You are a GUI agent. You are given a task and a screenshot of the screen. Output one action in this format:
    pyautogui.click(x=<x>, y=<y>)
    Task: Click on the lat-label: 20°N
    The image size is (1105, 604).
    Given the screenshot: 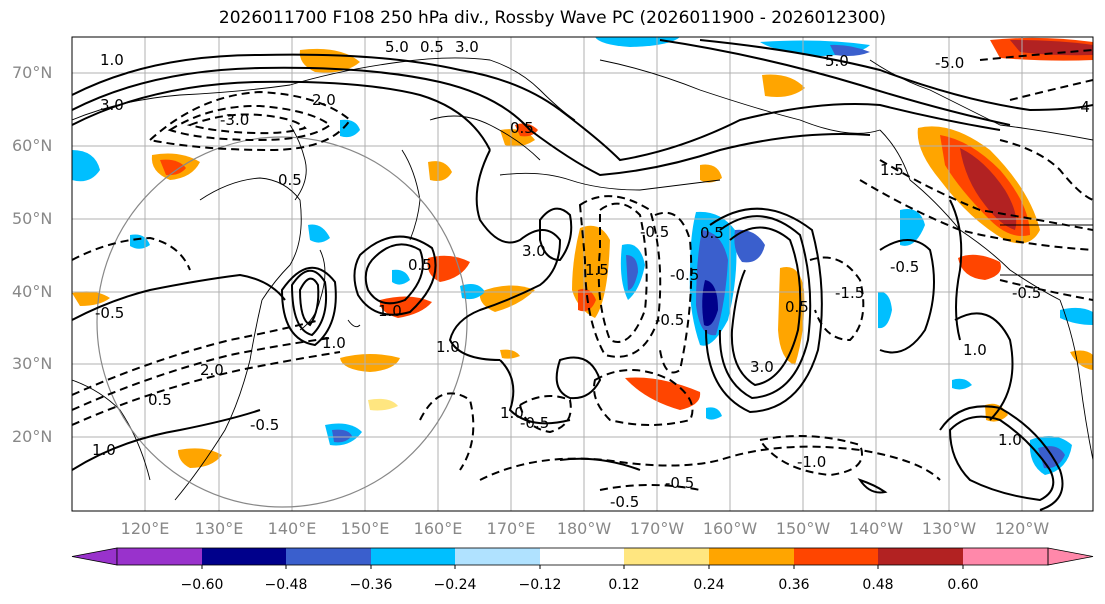 What is the action you would take?
    pyautogui.click(x=32, y=436)
    